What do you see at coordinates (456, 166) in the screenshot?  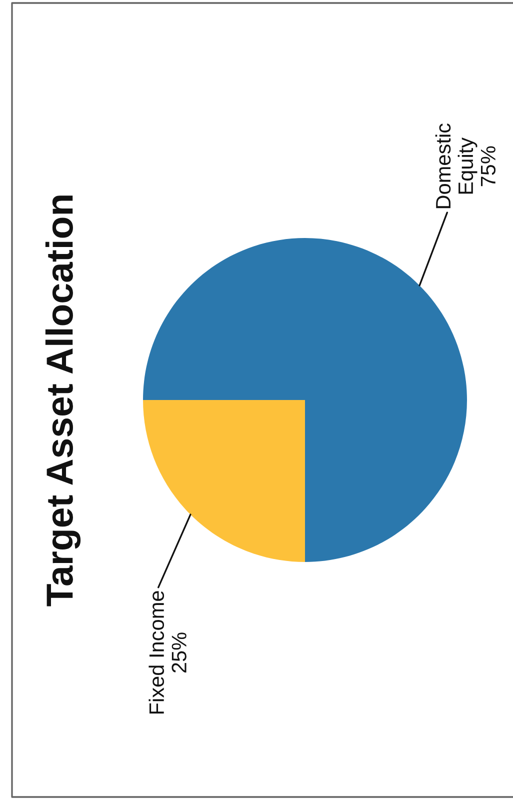 I see `slice-label: Domestic Equity` at bounding box center [456, 166].